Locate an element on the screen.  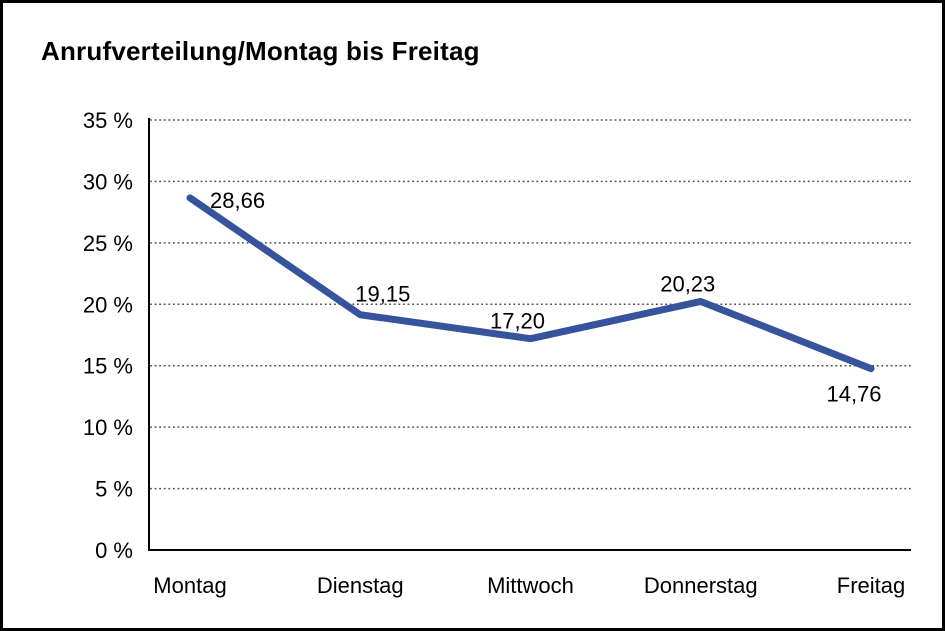
x-category-labels: Montag Dienstag Mittwoch Donnerstag Freitag is located at coordinates (529, 585).